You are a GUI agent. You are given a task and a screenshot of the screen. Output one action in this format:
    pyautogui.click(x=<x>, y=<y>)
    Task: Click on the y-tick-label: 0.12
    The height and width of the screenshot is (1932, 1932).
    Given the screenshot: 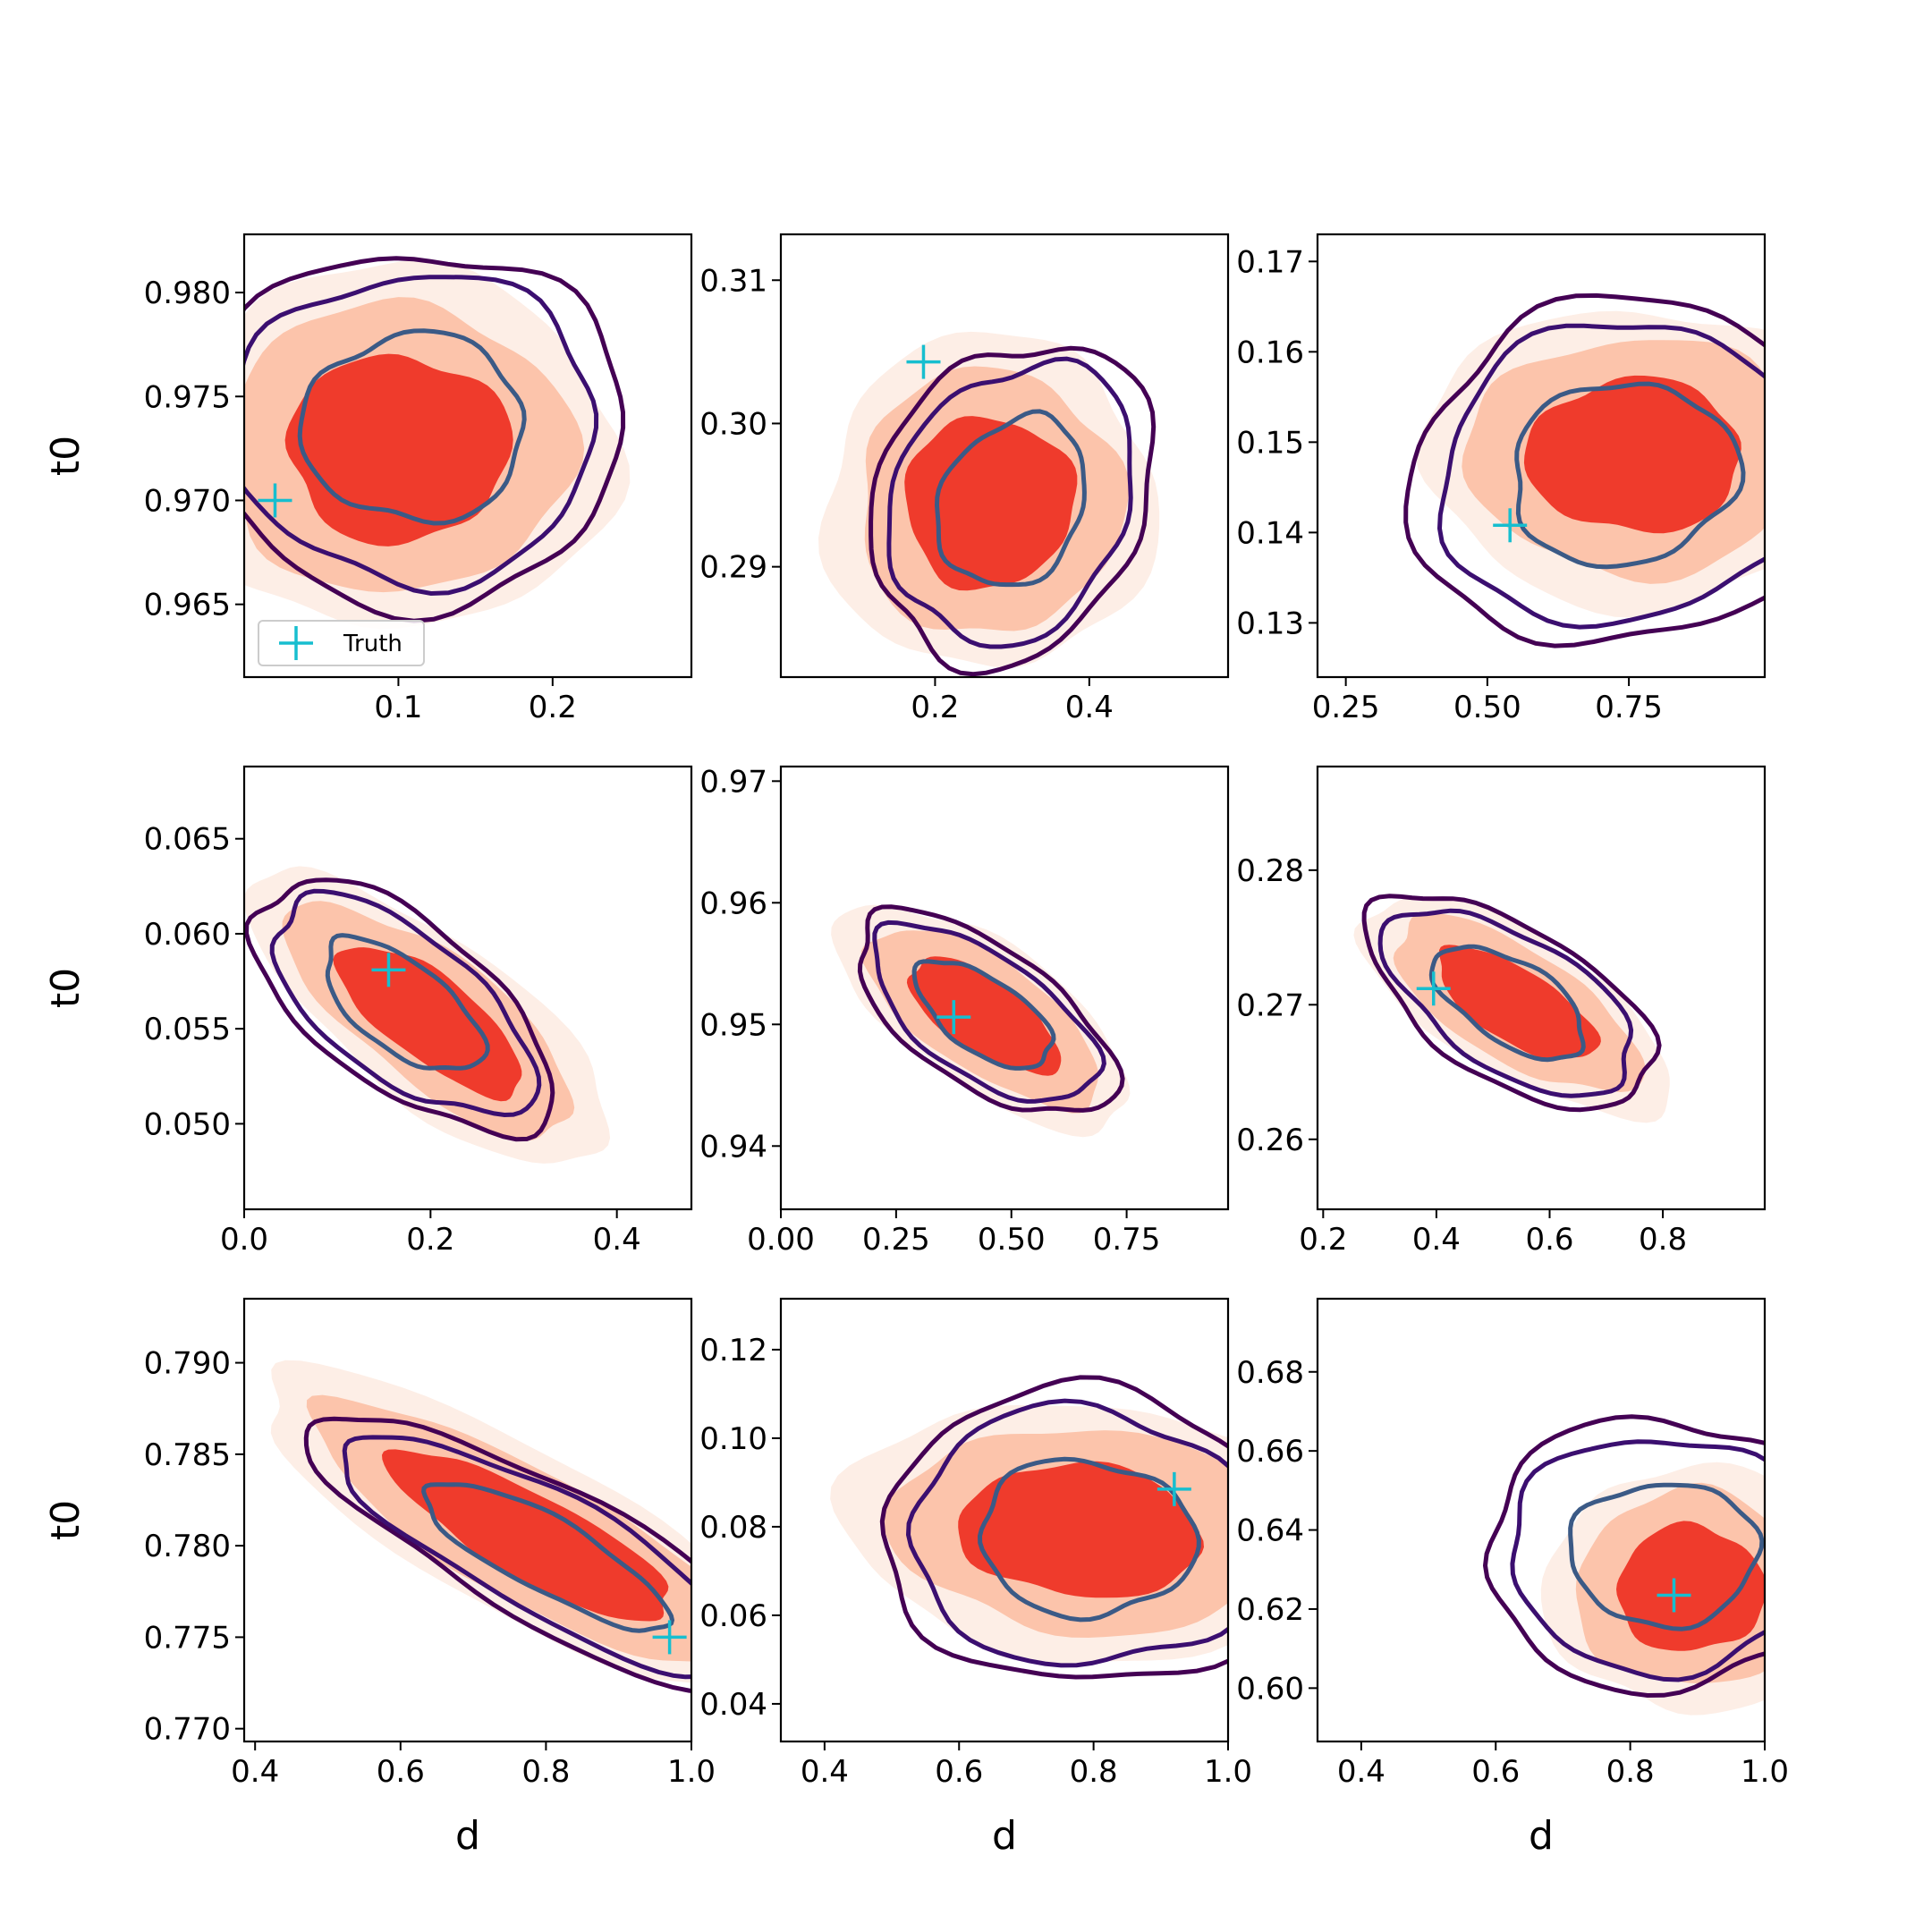 What is the action you would take?
    pyautogui.click(x=733, y=1350)
    